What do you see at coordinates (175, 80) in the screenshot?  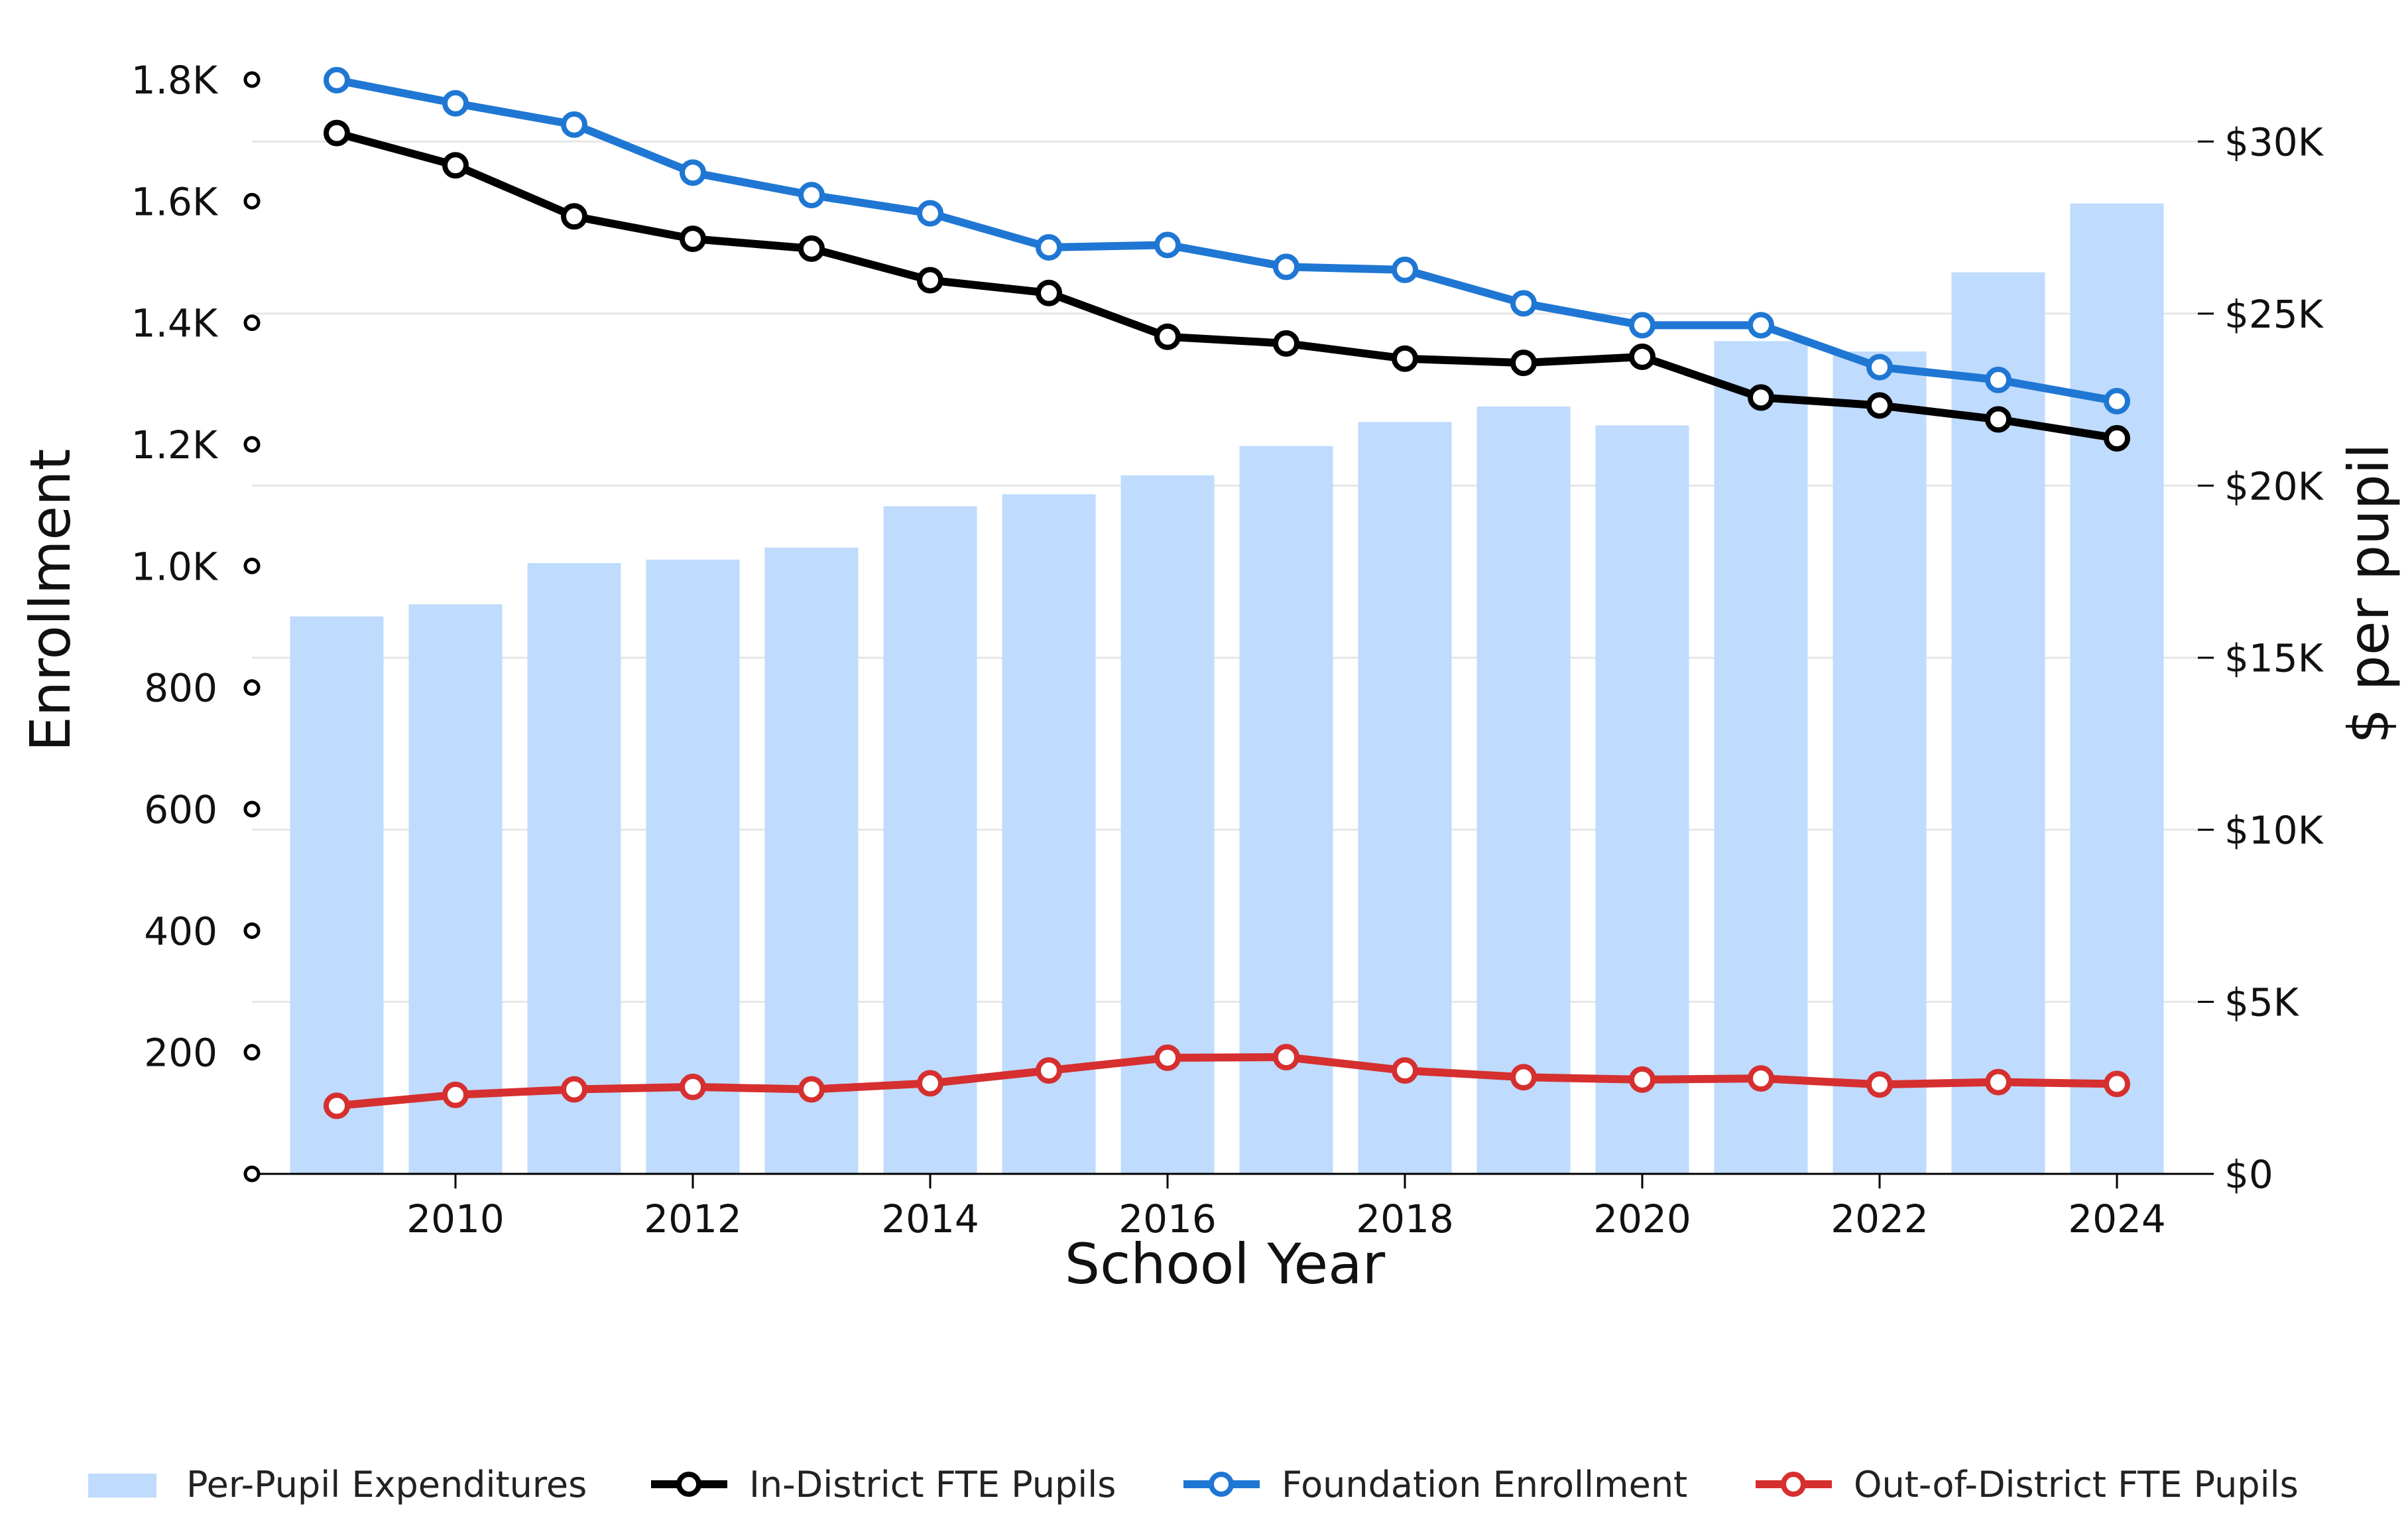 I see `y-left-tick-label: 1.8K` at bounding box center [175, 80].